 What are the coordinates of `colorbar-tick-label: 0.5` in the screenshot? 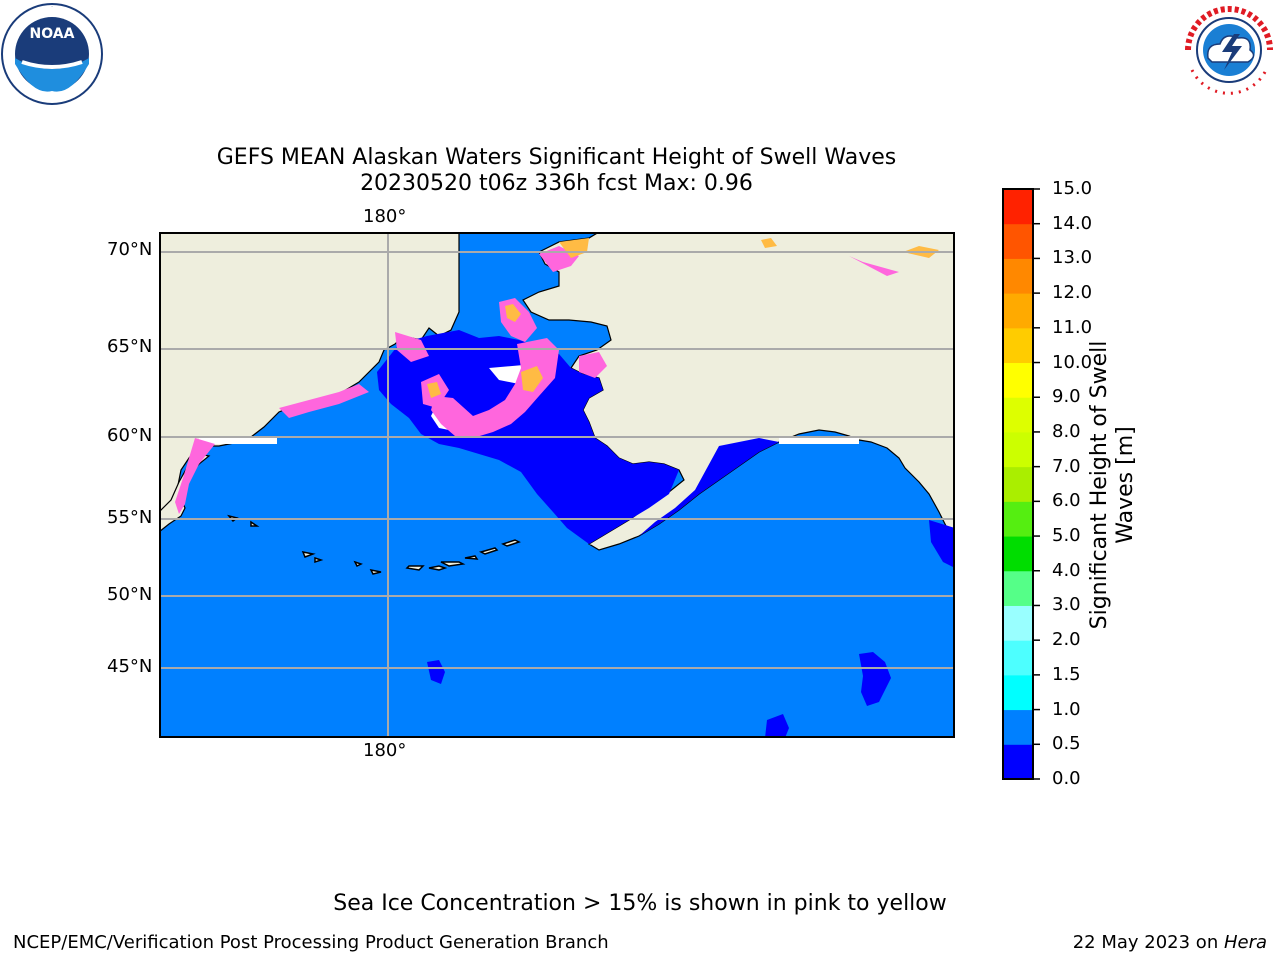 It's located at (1066, 744).